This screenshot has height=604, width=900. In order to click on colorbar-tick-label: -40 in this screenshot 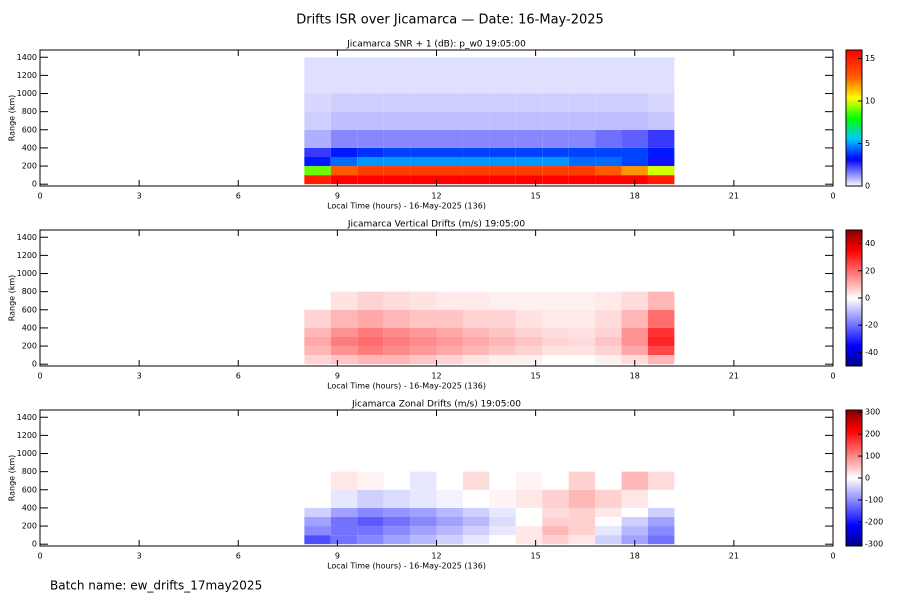, I will do `click(871, 352)`.